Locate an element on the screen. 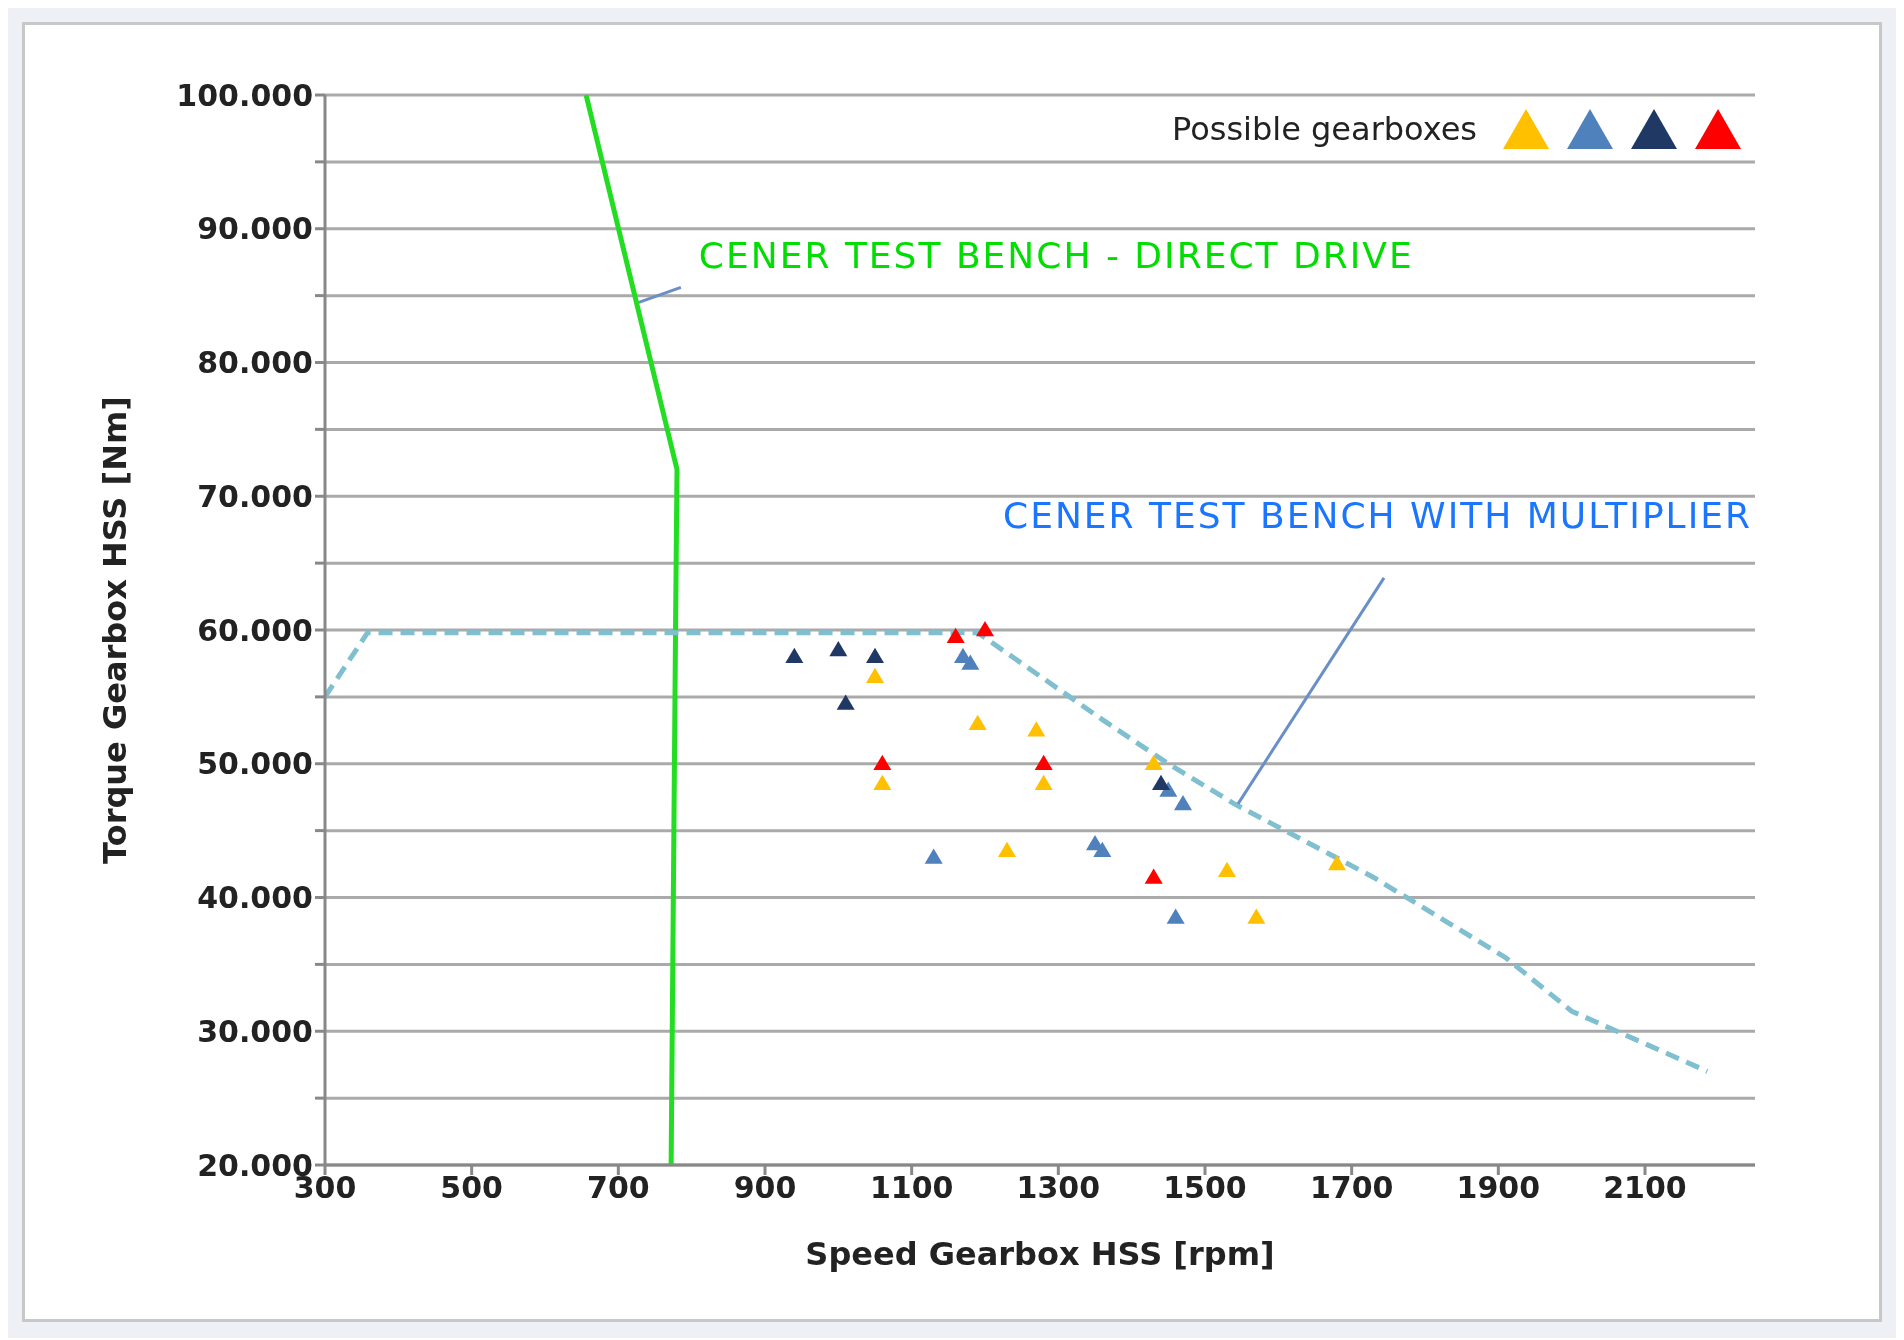 This screenshot has width=1904, height=1340. x-tick-label: 1300 is located at coordinates (1058, 1188).